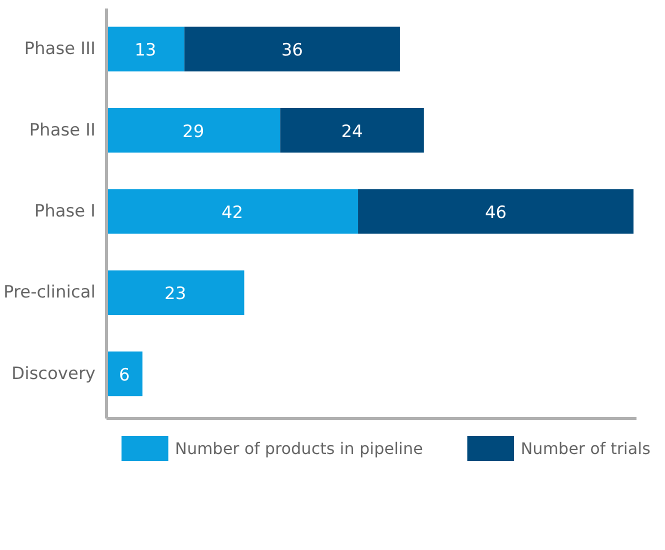  Describe the element at coordinates (65, 211) in the screenshot. I see `y-tick-label: Phase I` at that location.